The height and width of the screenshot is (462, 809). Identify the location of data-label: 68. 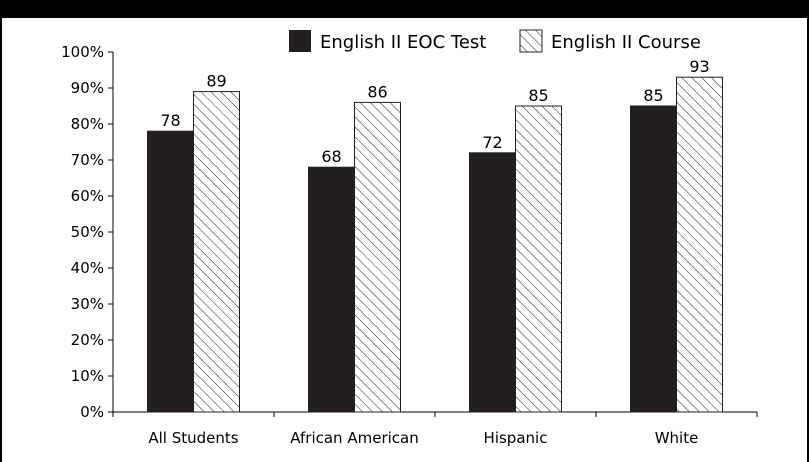
(331, 156).